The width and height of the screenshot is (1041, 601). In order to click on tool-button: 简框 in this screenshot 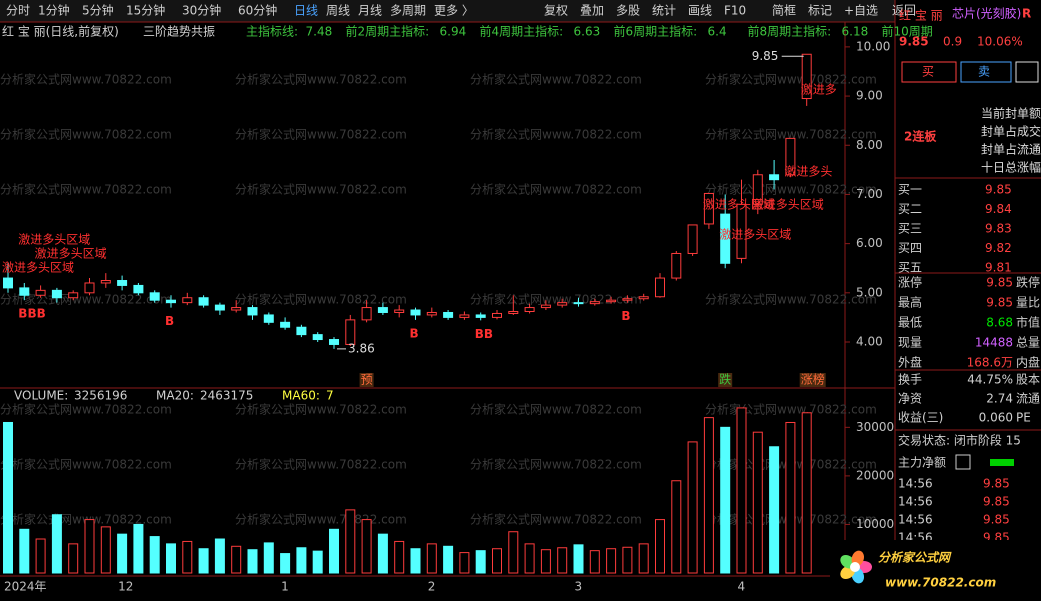, I will do `click(784, 11)`.